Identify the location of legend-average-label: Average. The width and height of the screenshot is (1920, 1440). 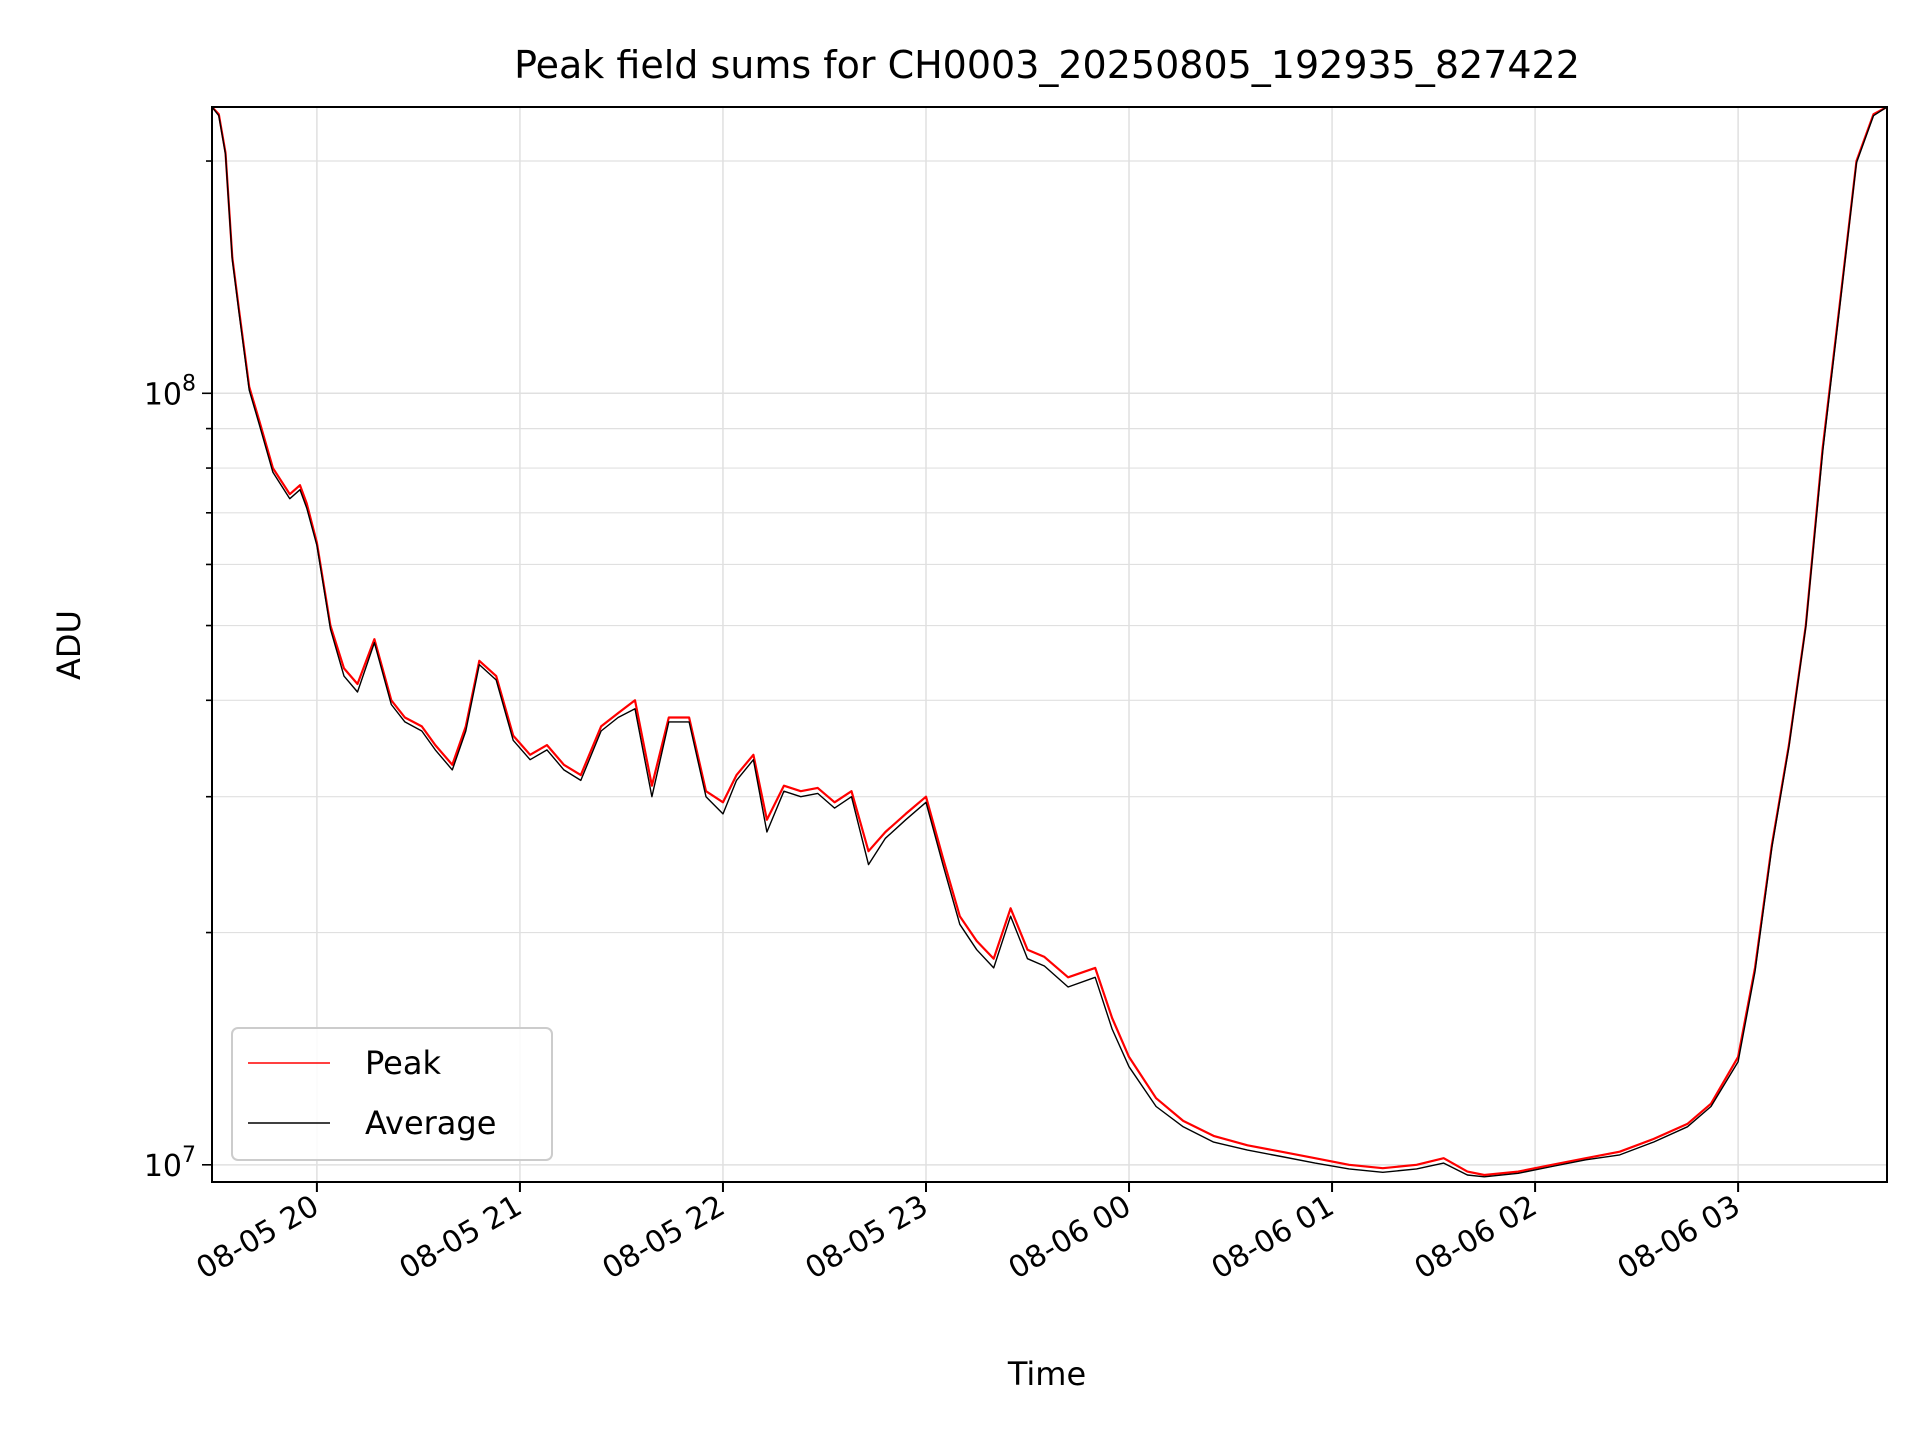
(430, 1123).